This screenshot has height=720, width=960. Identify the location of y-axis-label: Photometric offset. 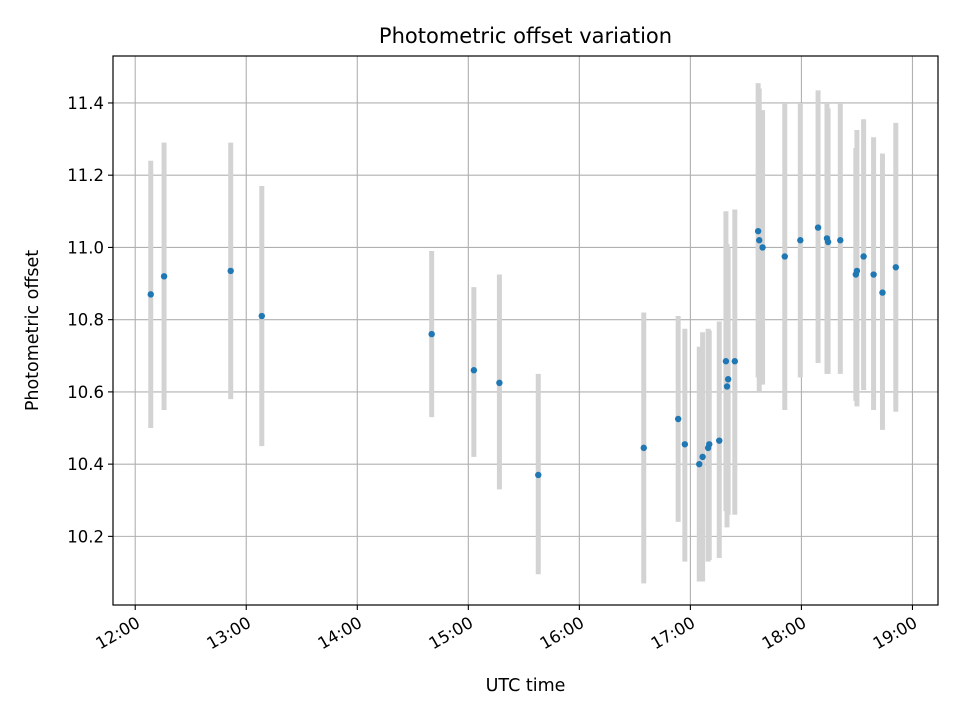
(33, 330).